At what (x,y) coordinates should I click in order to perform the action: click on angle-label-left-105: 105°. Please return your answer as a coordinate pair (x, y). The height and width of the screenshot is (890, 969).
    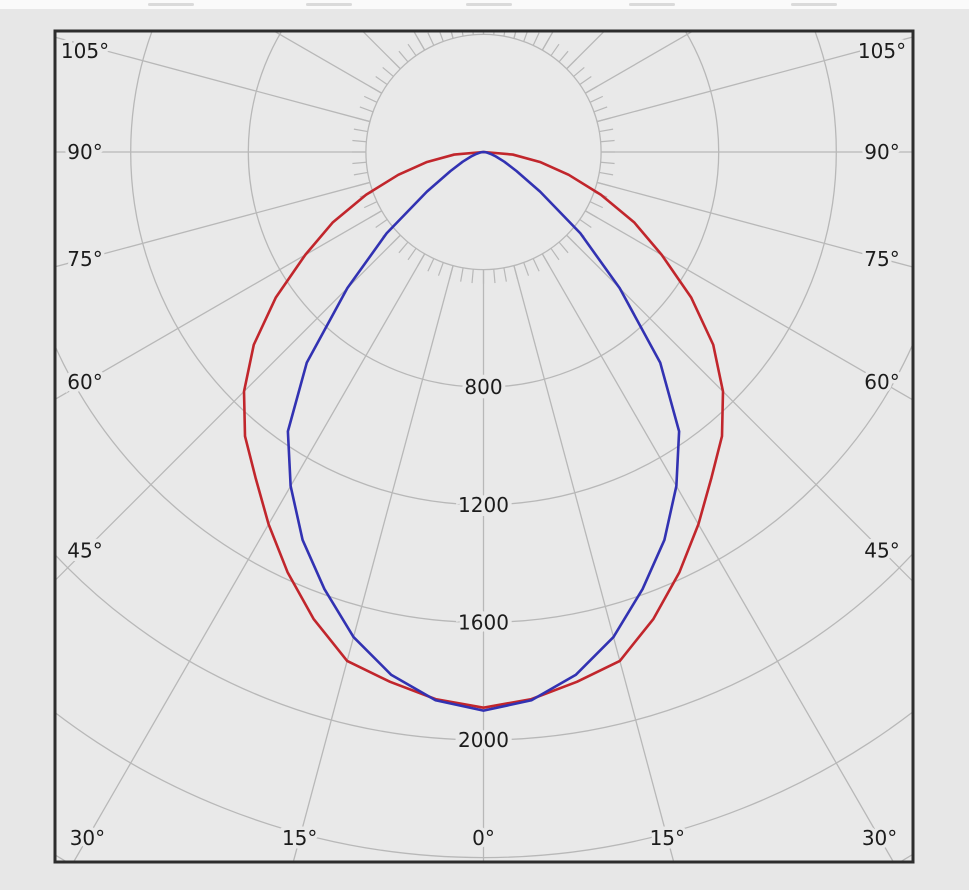
    Looking at the image, I should click on (85, 51).